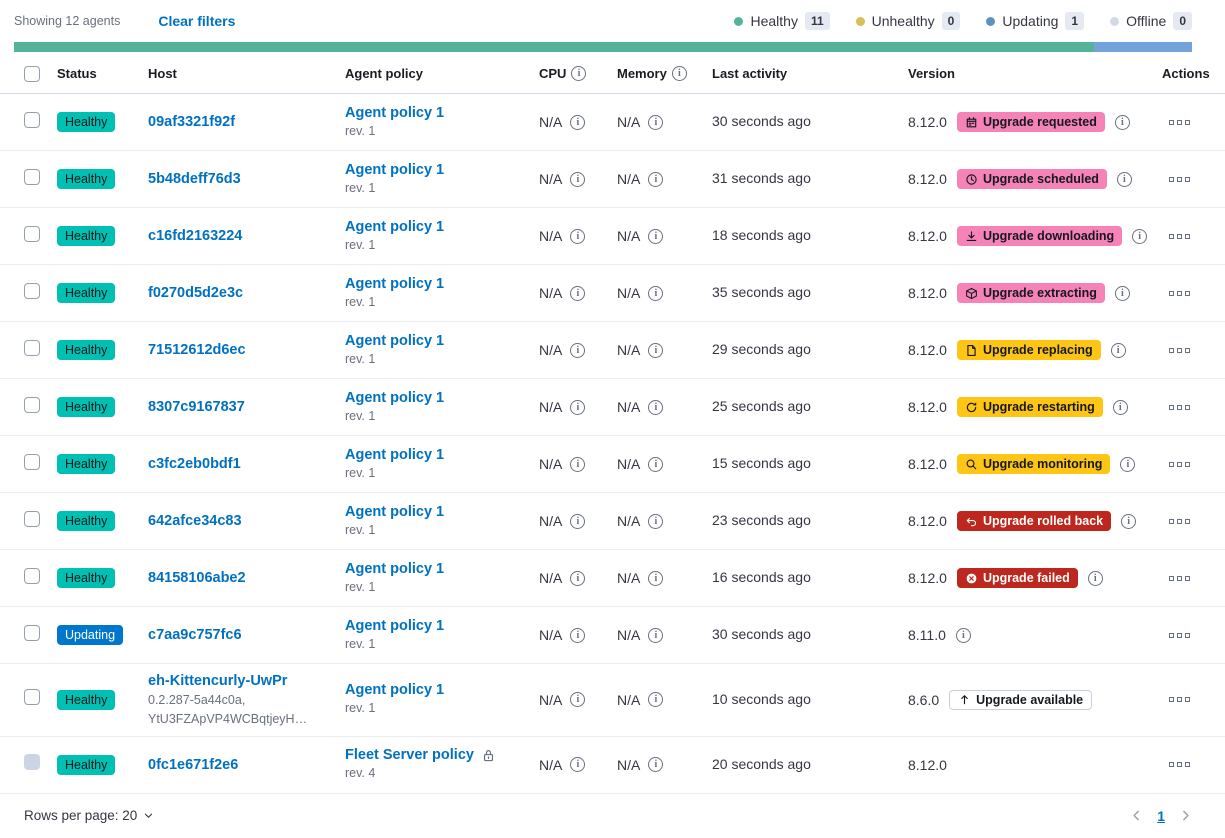 The image size is (1225, 838). Describe the element at coordinates (196, 293) in the screenshot. I see `host-link: f0270d5d2e3c` at that location.